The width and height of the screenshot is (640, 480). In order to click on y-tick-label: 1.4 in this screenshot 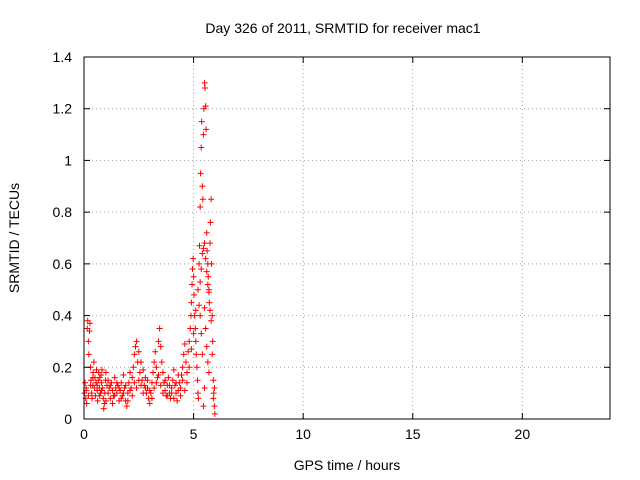, I will do `click(63, 57)`.